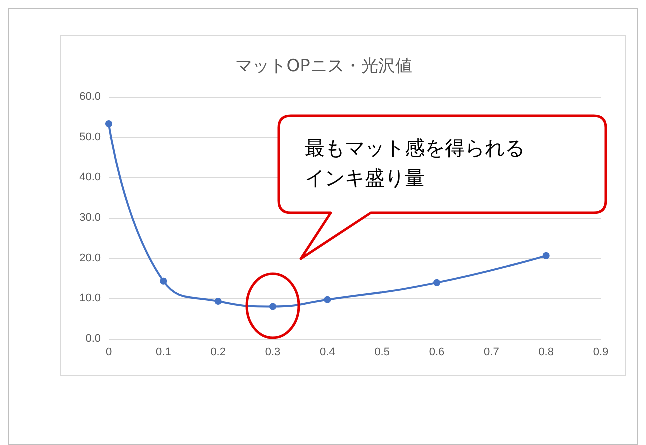  What do you see at coordinates (90, 218) in the screenshot?
I see `y-tick-label: 30.0` at bounding box center [90, 218].